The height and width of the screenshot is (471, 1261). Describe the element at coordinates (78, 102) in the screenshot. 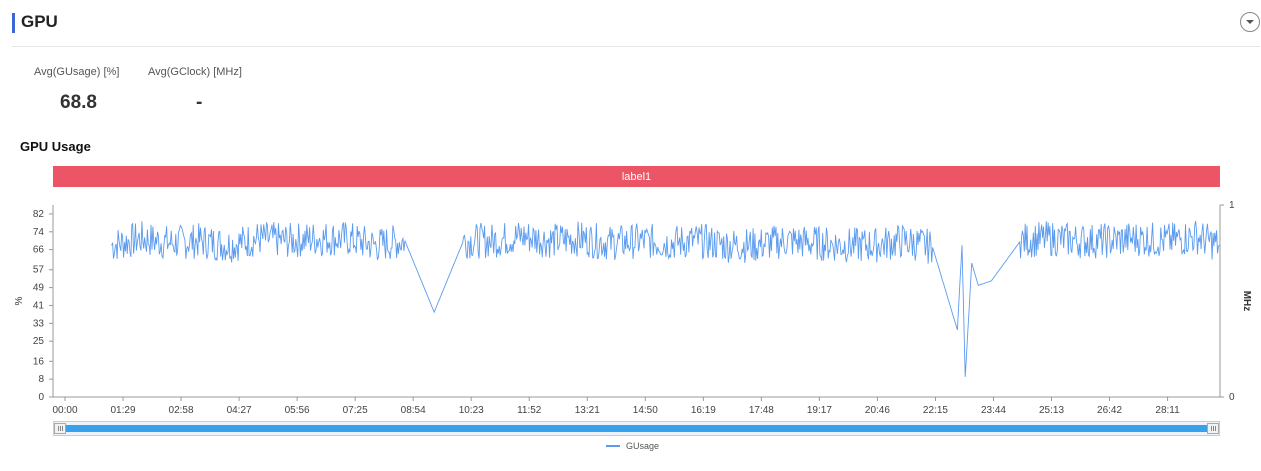

I see `stat-value: 68.8` at that location.